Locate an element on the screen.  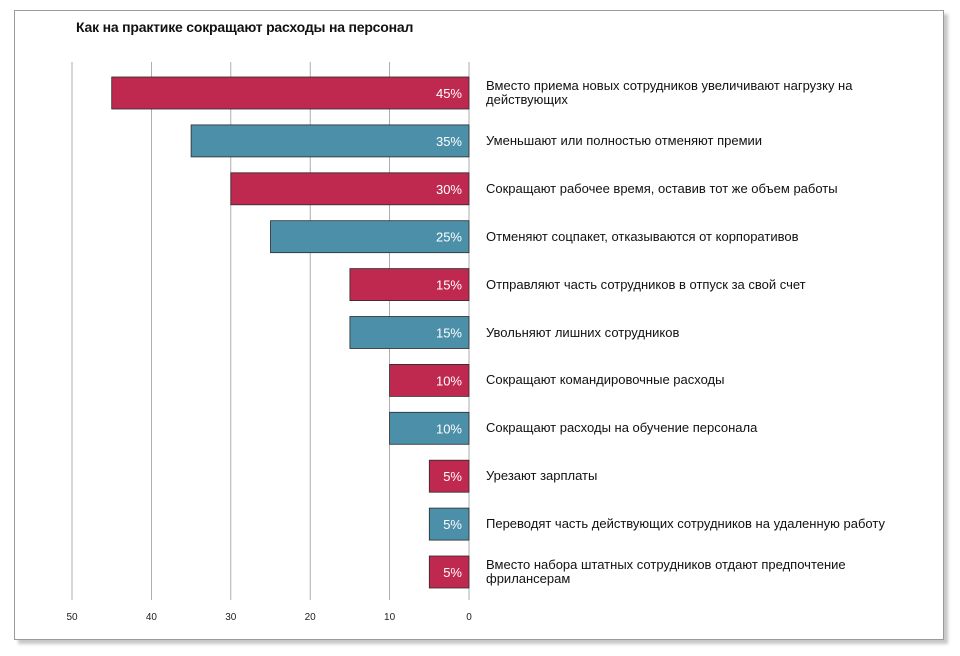
bar-value-label: 45% is located at coordinates (449, 93).